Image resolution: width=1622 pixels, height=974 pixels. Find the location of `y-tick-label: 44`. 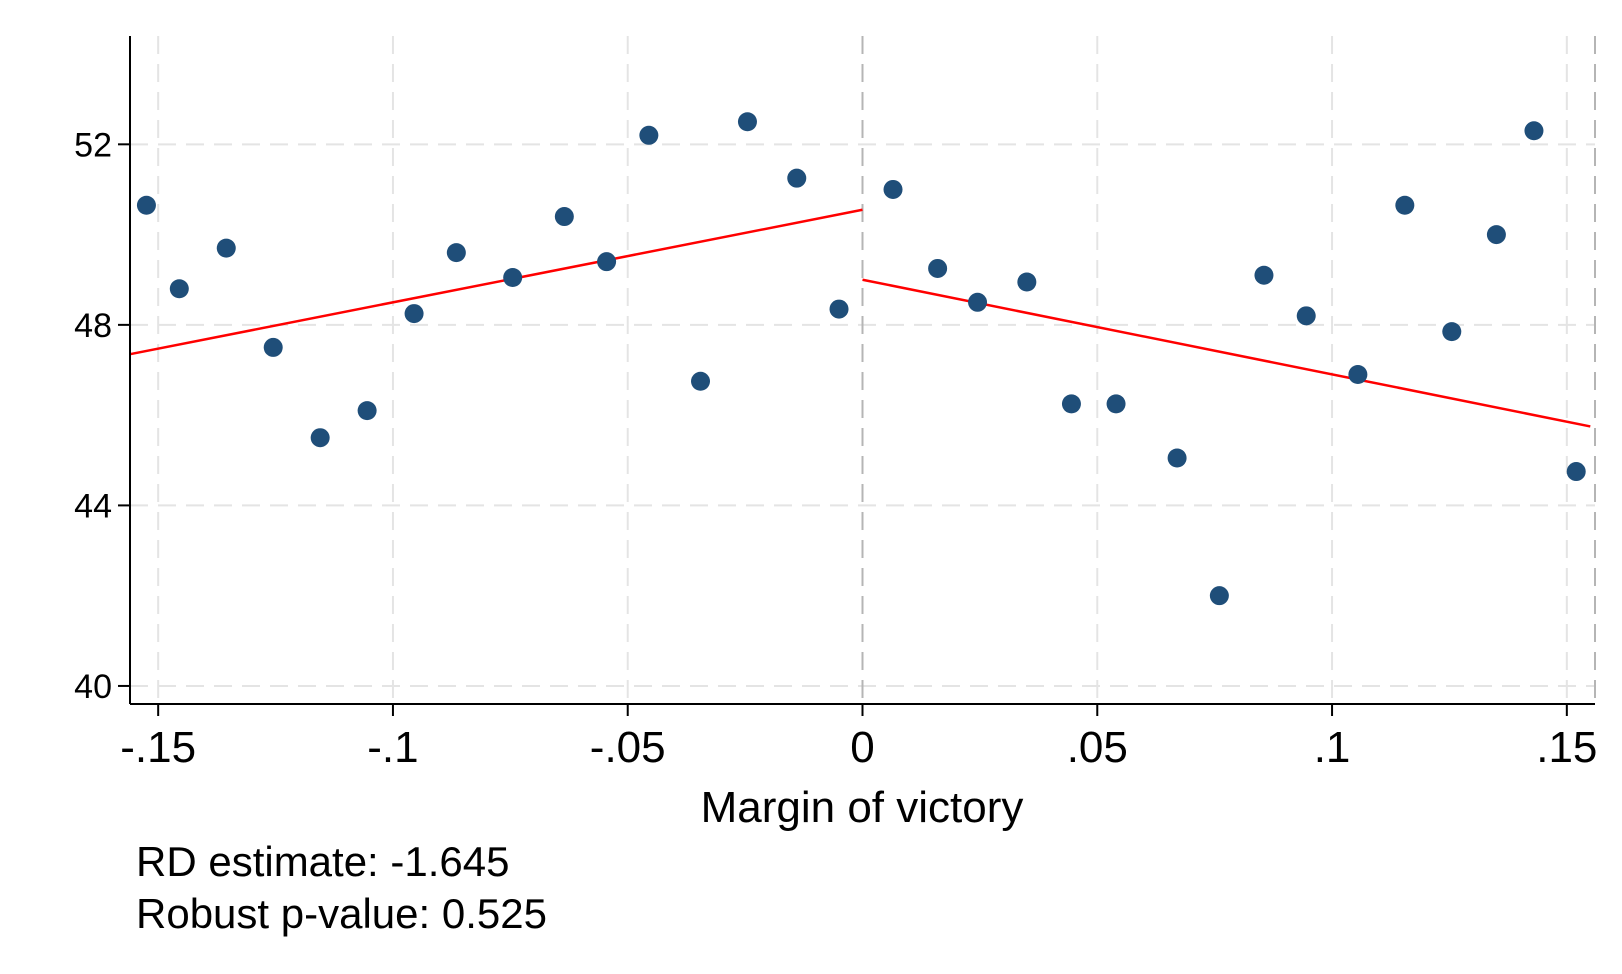

y-tick-label: 44 is located at coordinates (93, 506).